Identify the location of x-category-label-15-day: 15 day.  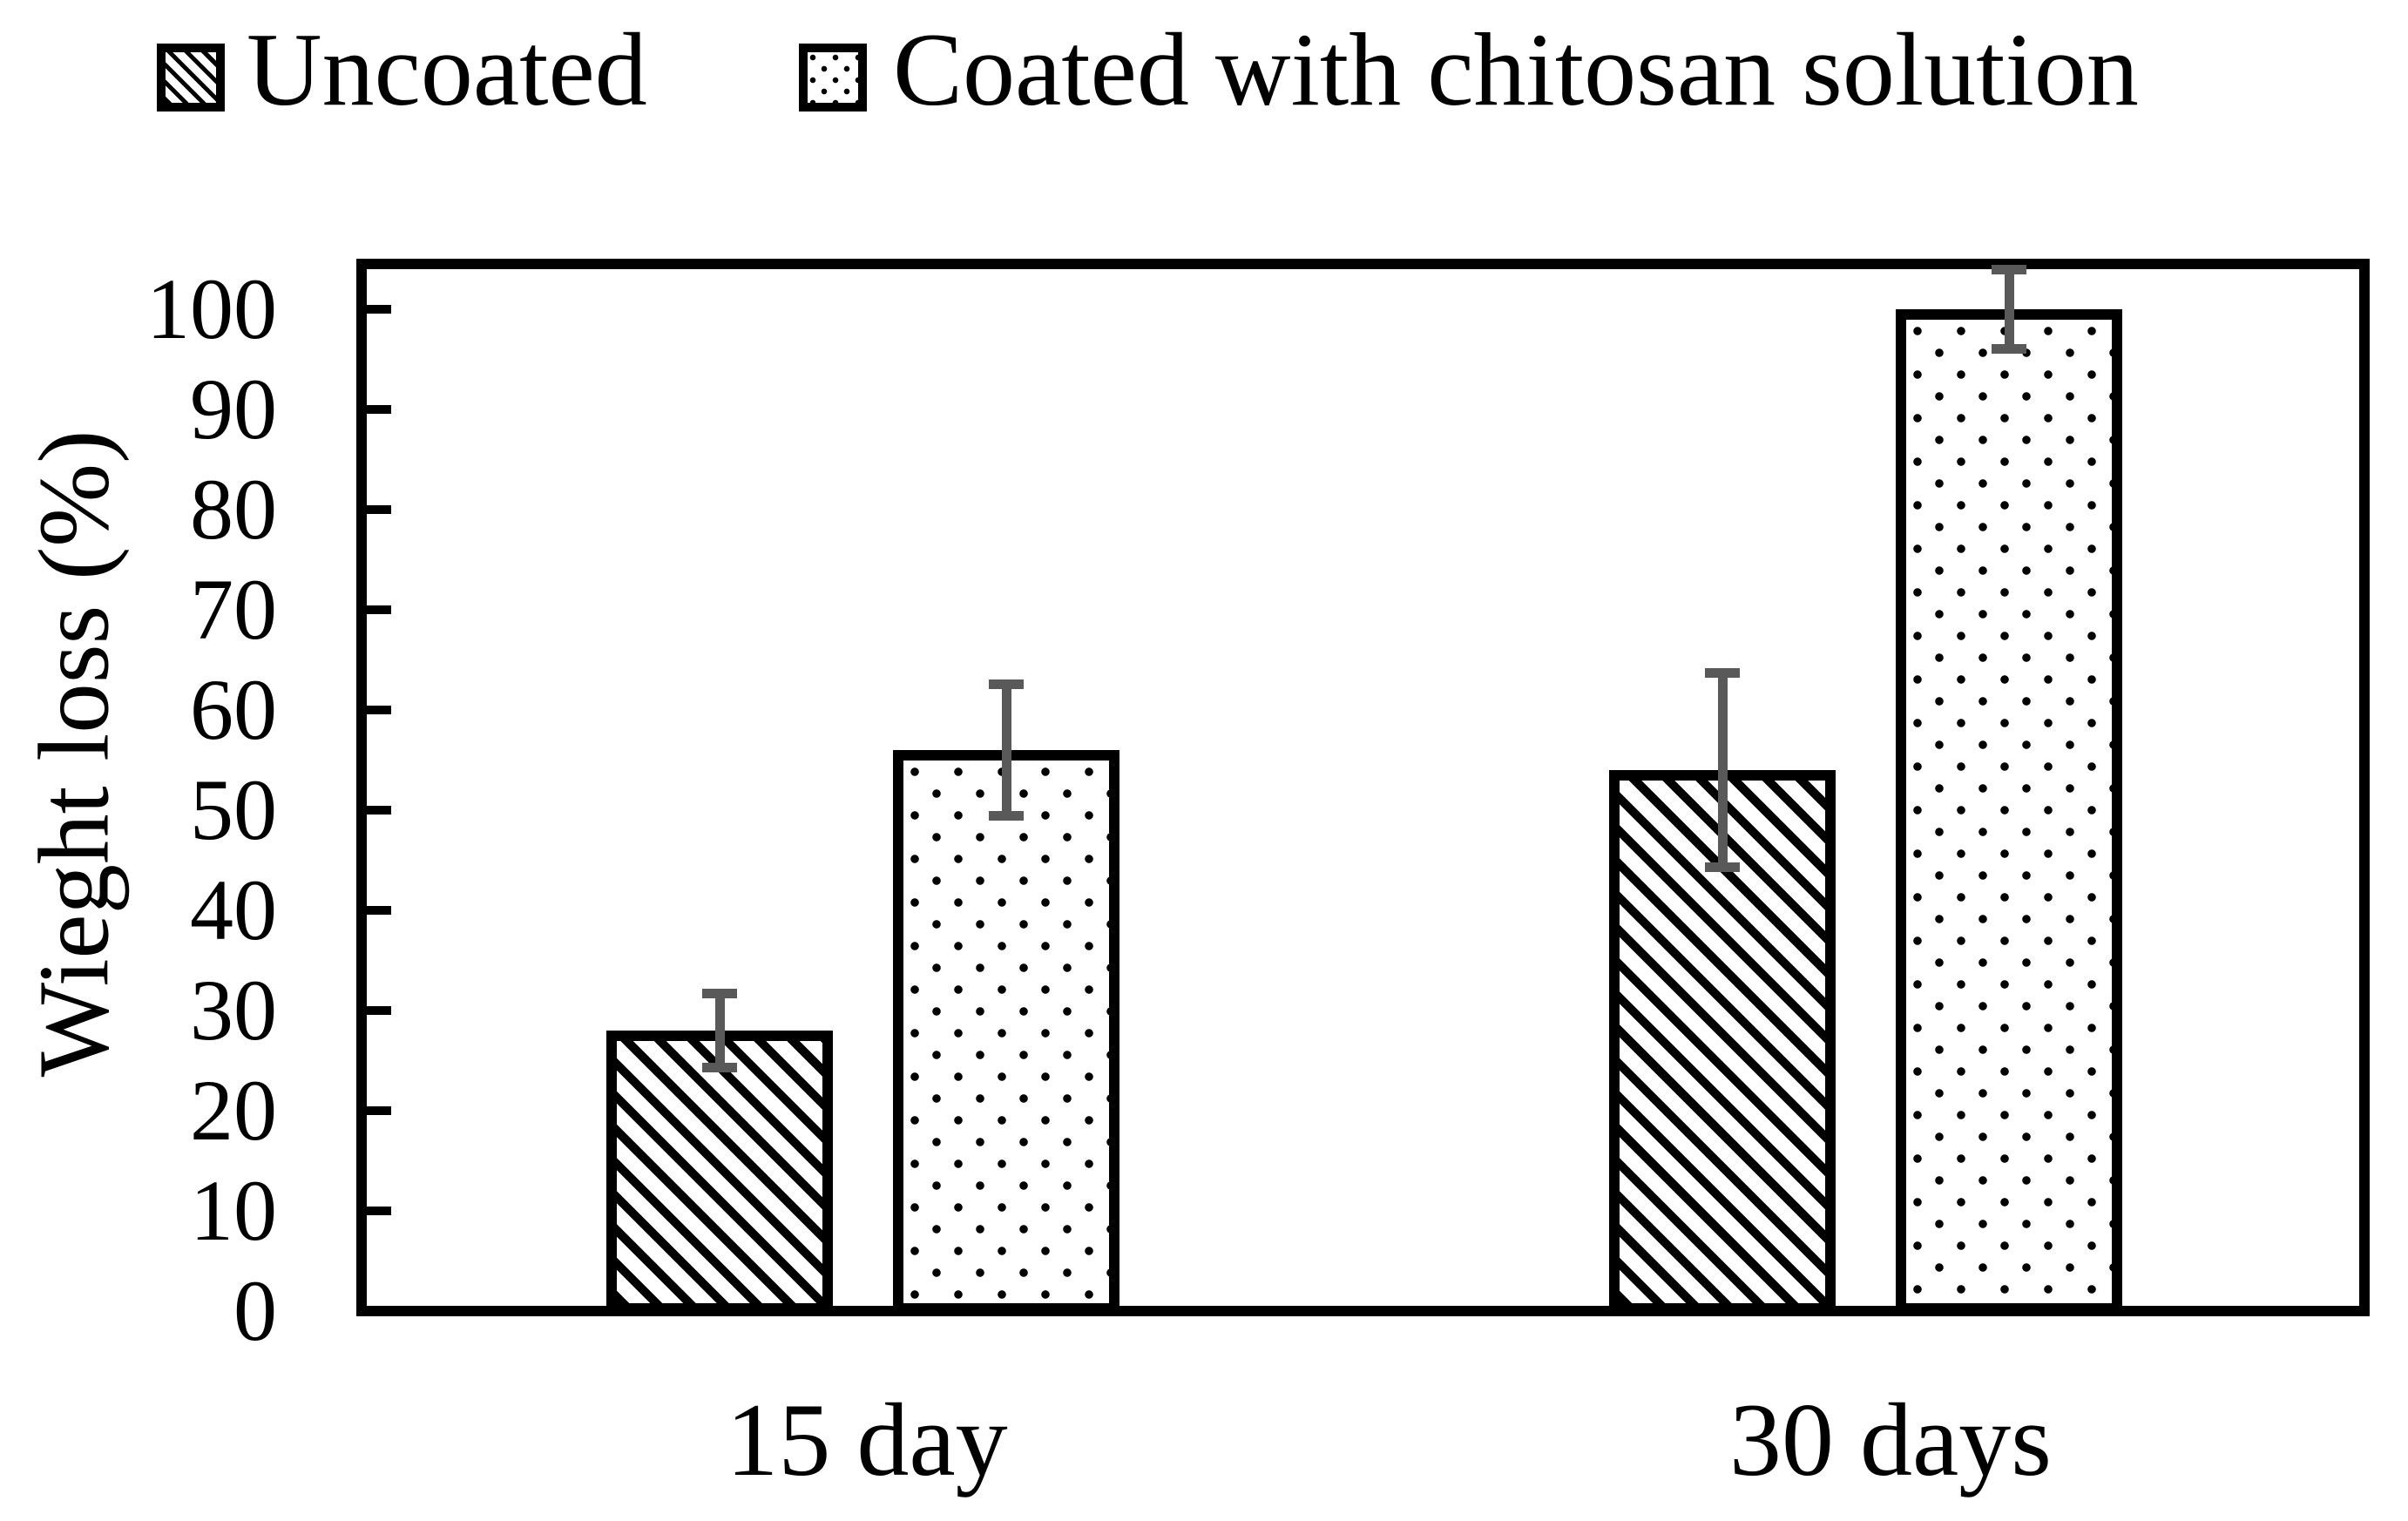
(867, 1440).